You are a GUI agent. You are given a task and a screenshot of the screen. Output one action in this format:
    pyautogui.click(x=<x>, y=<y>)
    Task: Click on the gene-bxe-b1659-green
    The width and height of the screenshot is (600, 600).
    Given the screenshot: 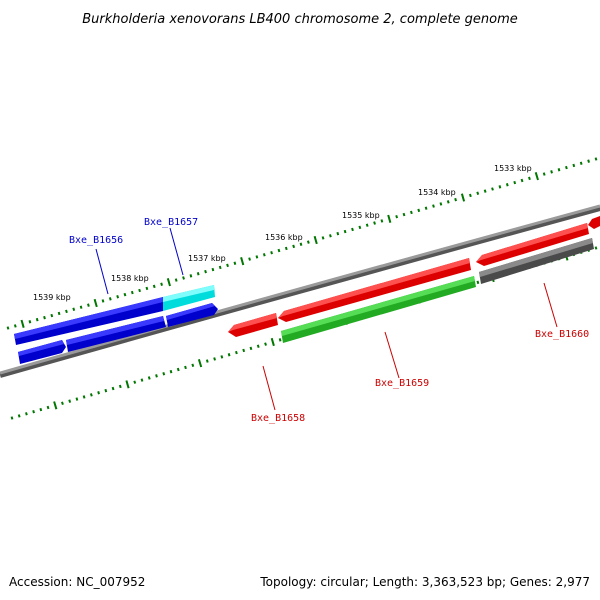 What is the action you would take?
    pyautogui.click(x=378, y=309)
    